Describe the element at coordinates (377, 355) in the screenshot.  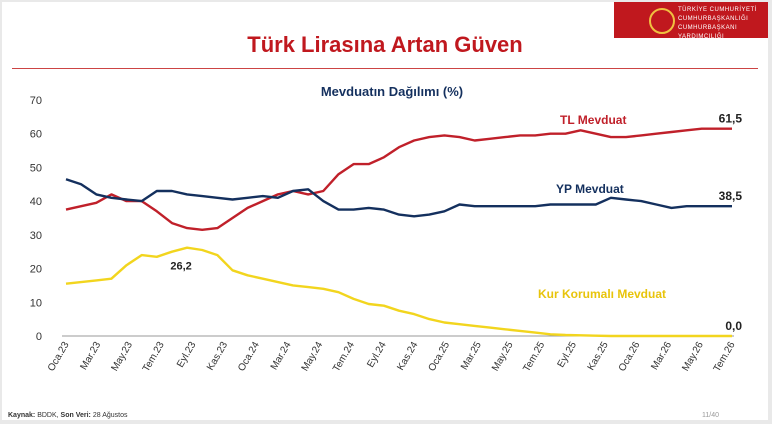
I see `x-tick-label: Eyl.24` at that location.